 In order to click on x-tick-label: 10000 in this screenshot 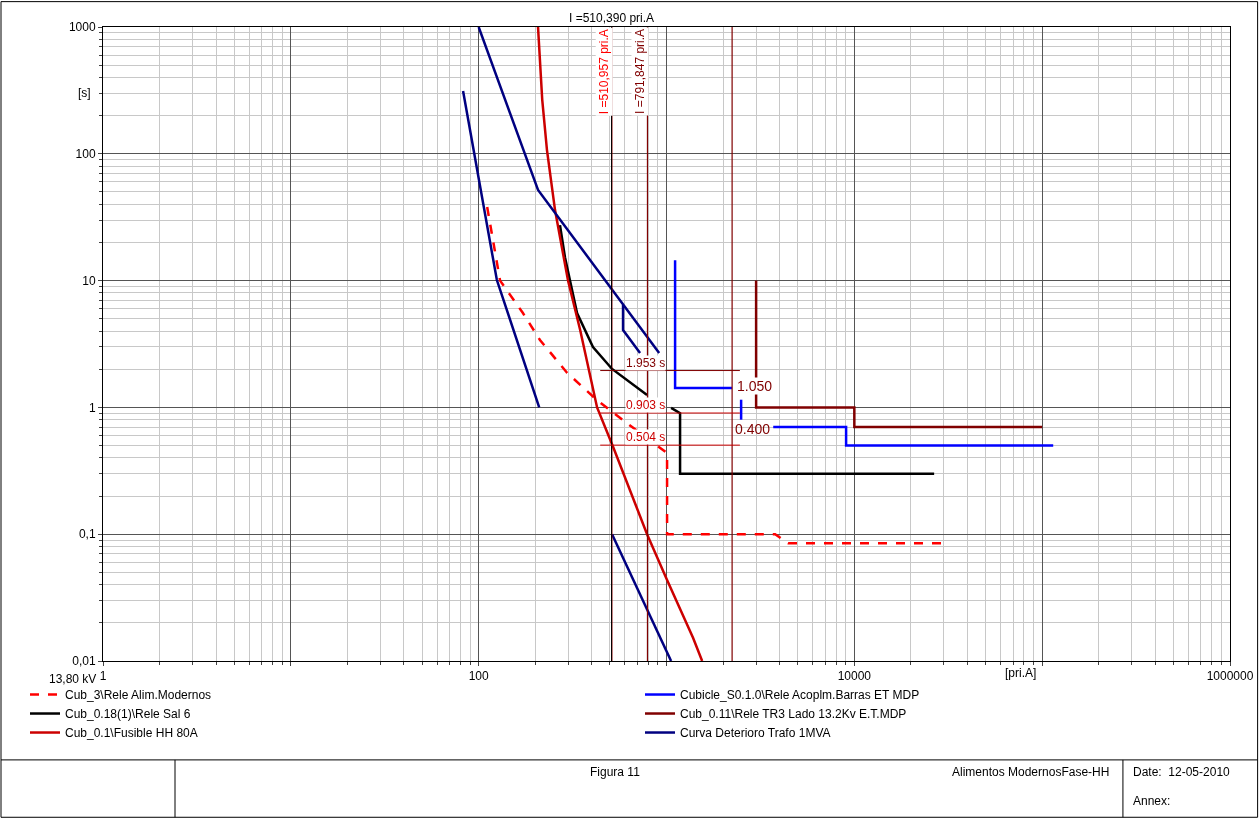, I will do `click(854, 676)`.